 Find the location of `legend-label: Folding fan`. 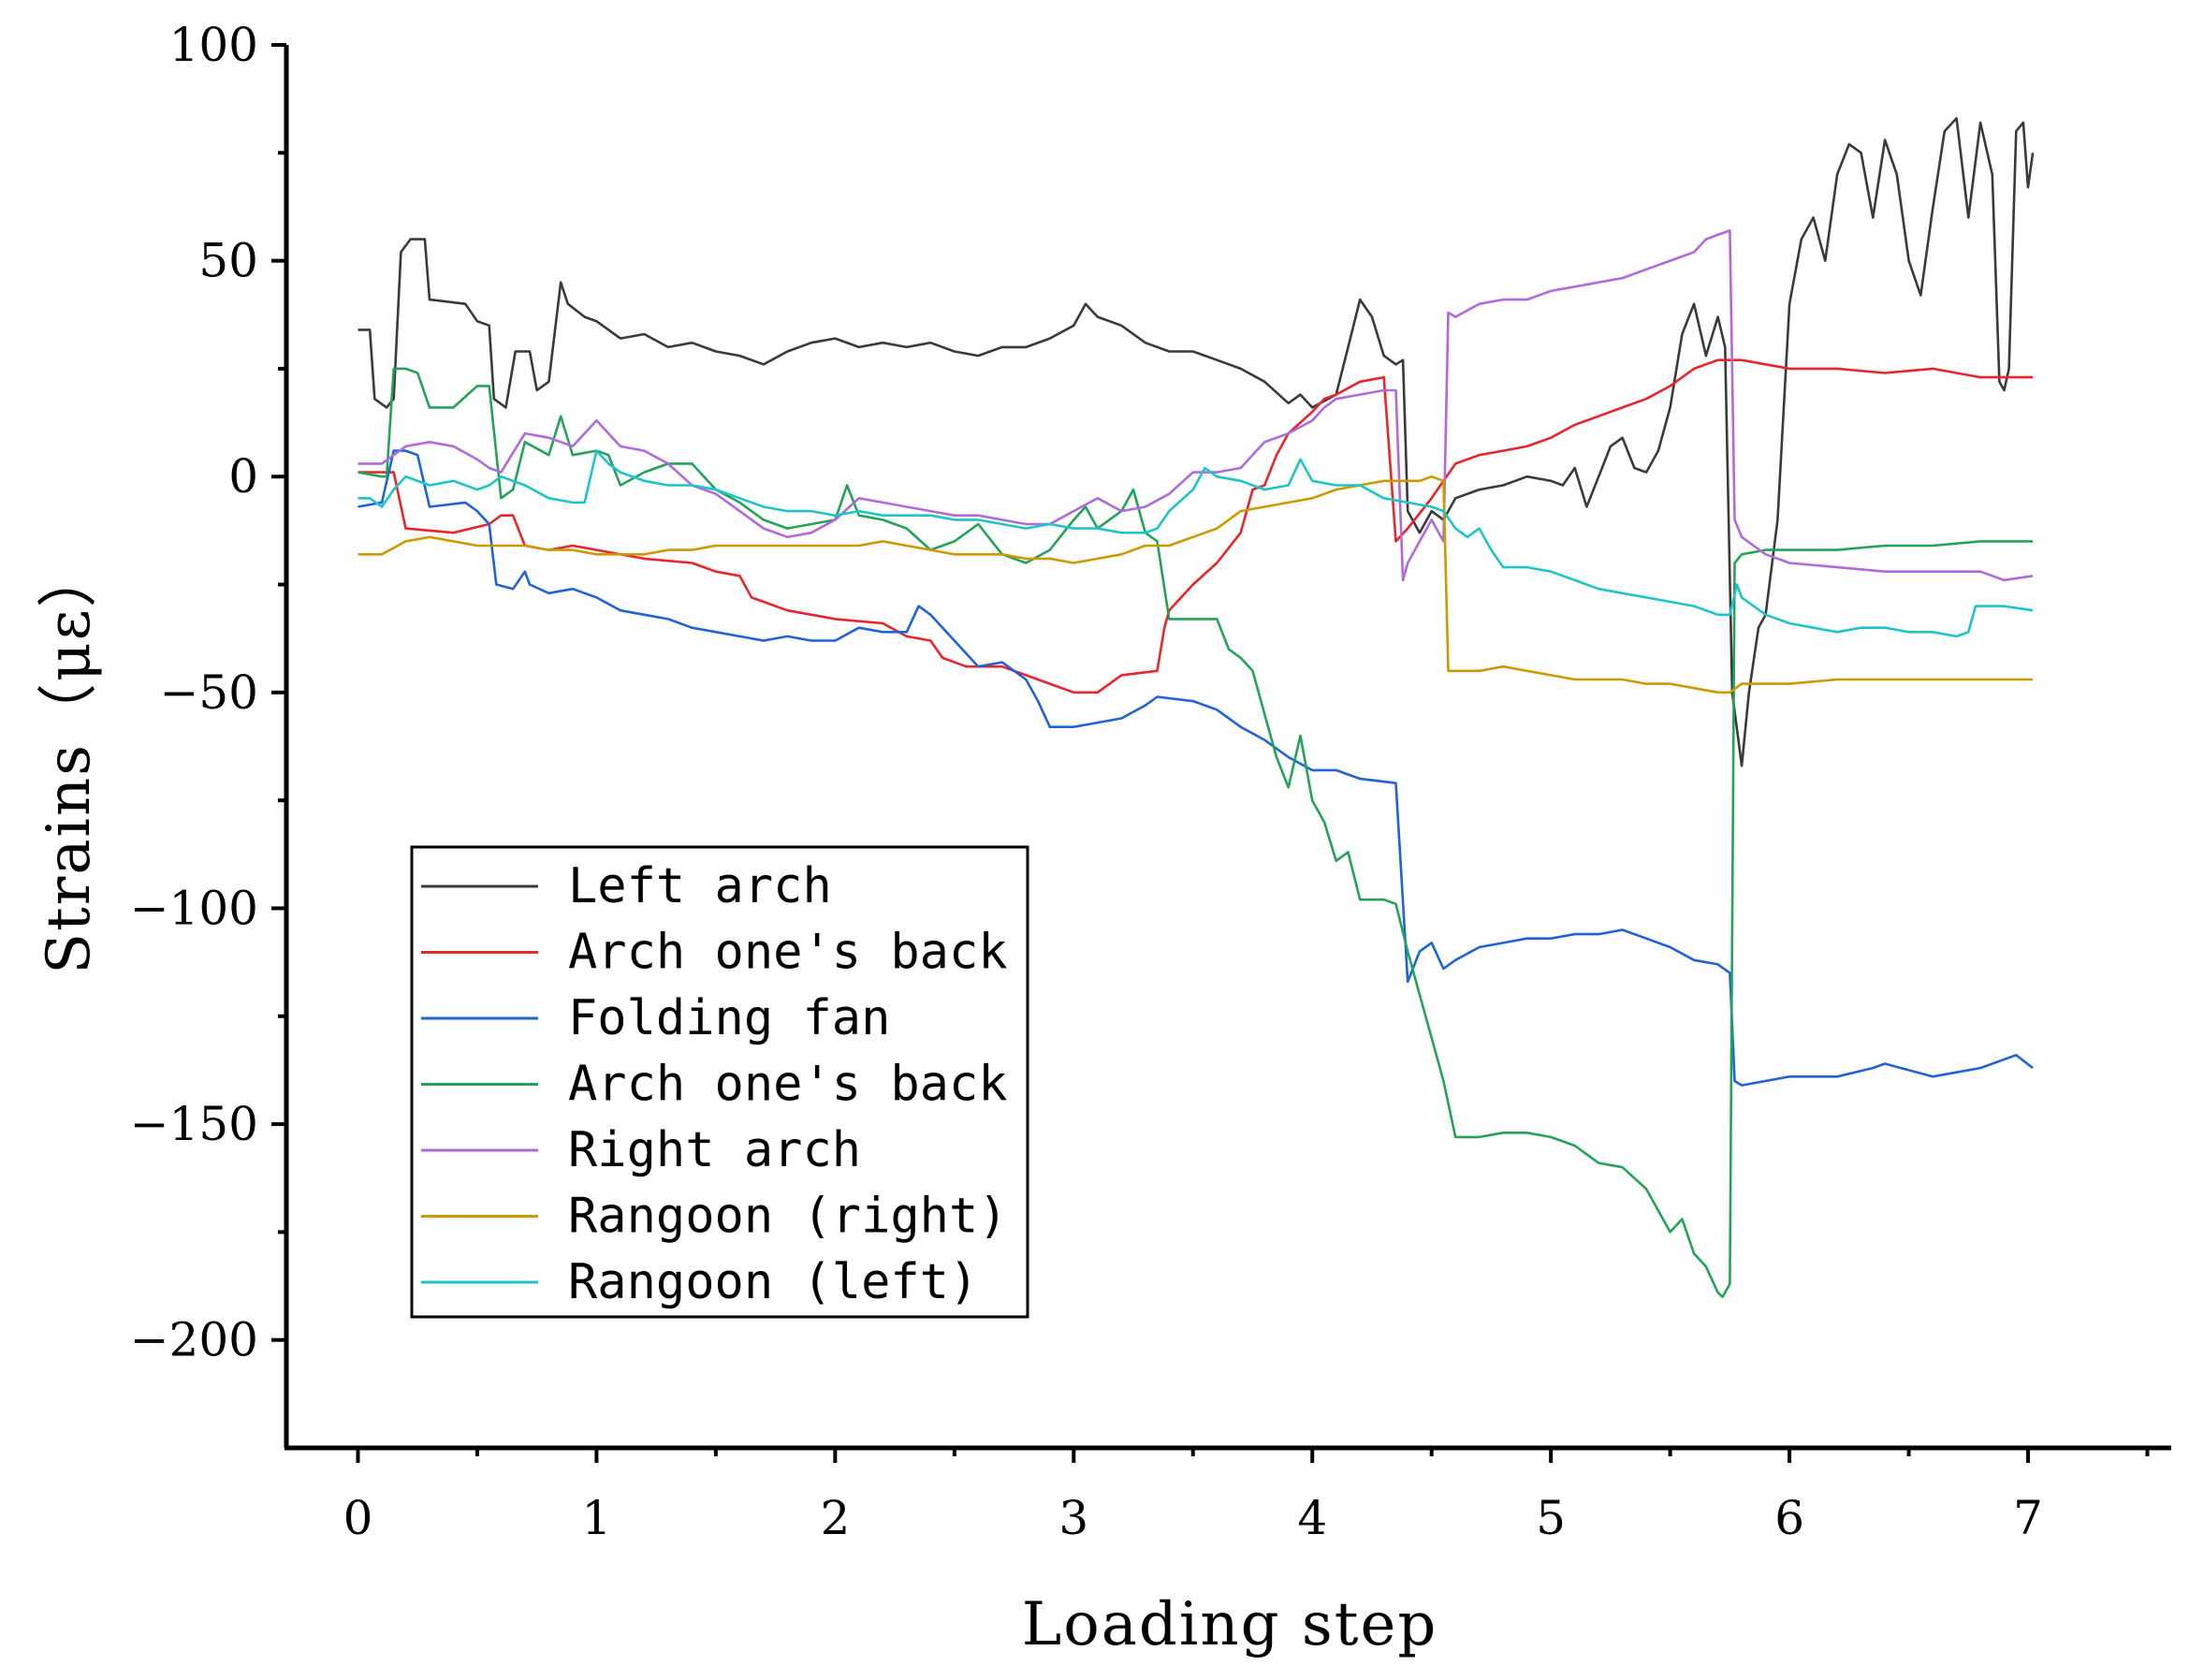

legend-label: Folding fan is located at coordinates (729, 1018).